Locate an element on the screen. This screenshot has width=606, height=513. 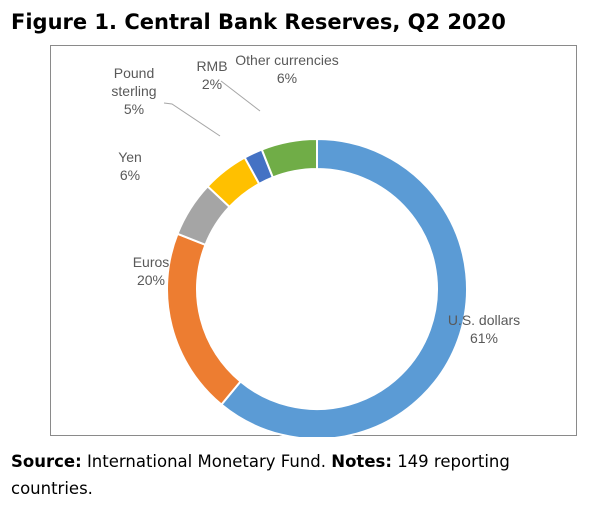
slice-value-pound-sterling: 5% is located at coordinates (134, 109).